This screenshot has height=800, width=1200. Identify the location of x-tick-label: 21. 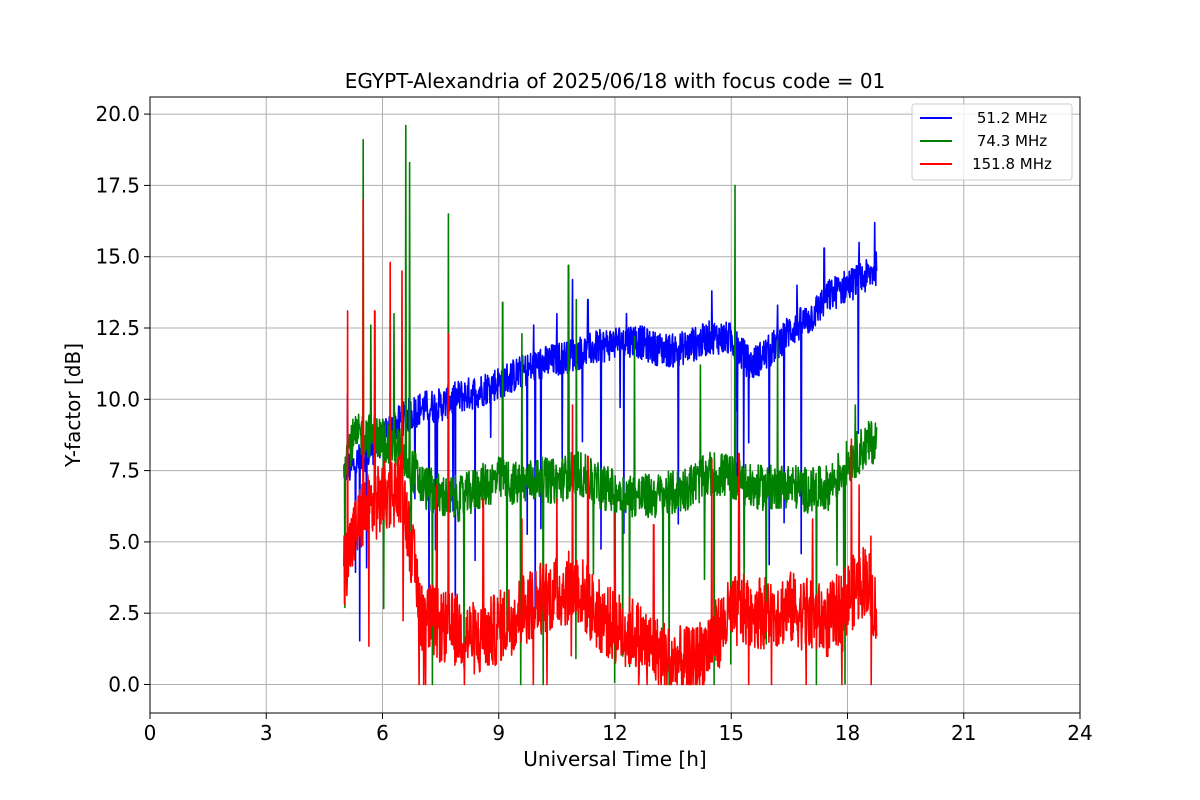
(963, 733).